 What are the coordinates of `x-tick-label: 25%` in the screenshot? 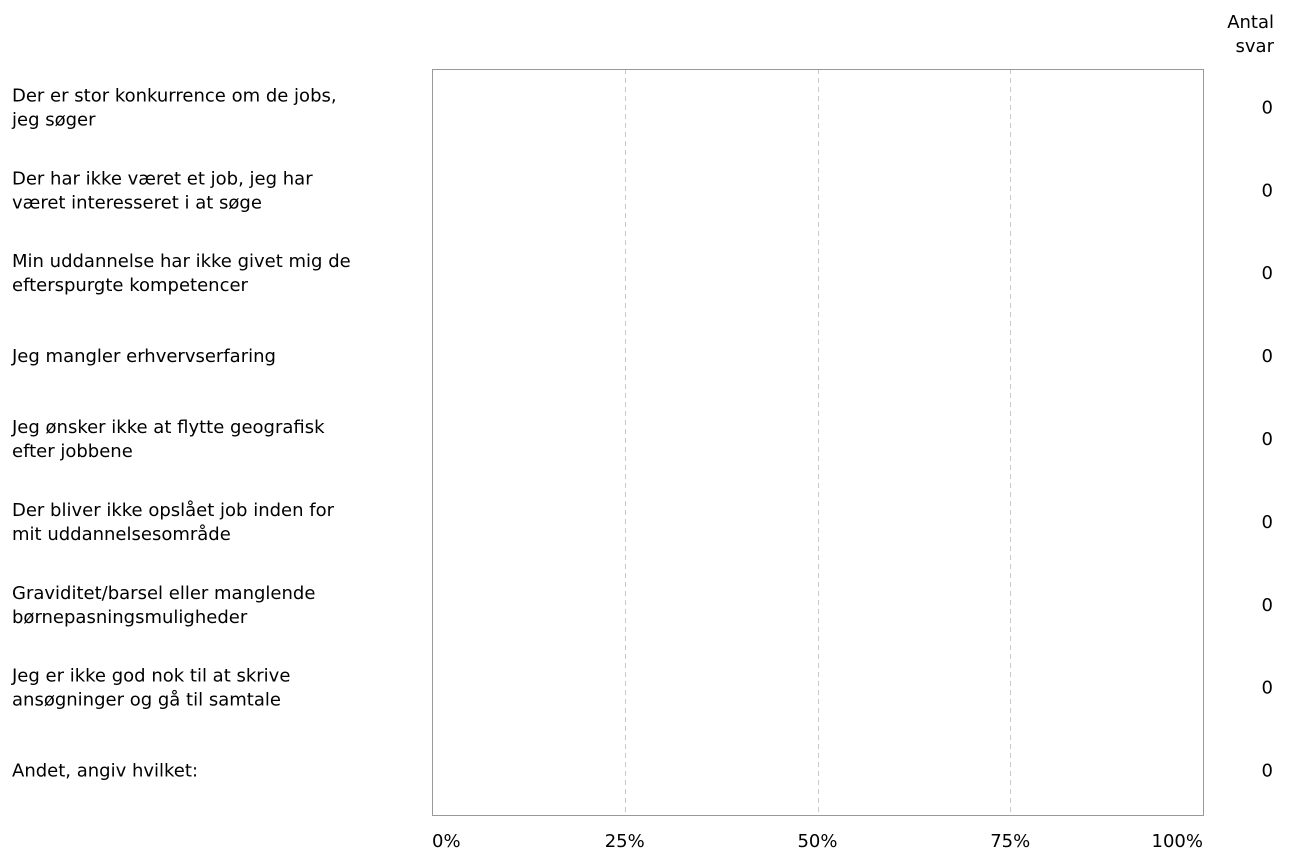 It's located at (625, 841).